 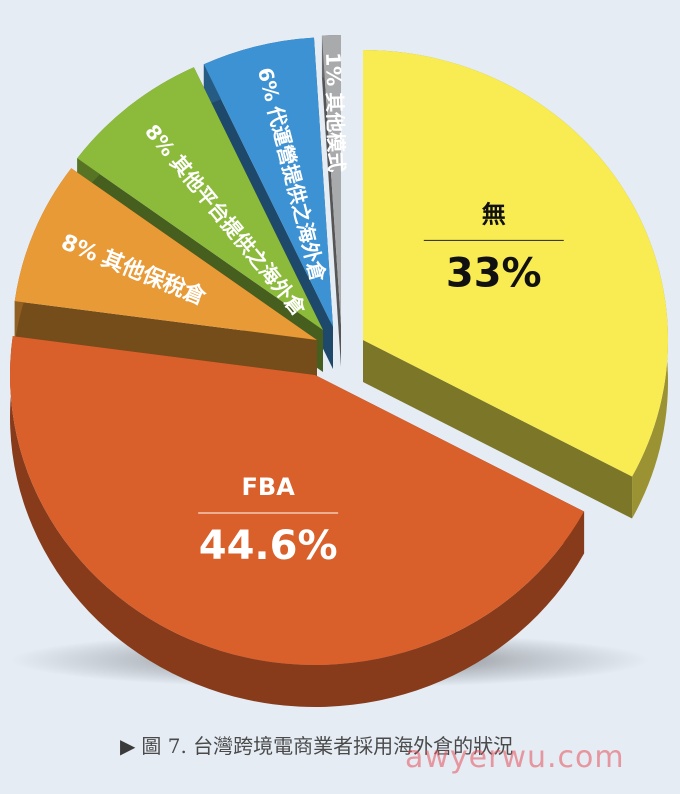 What do you see at coordinates (336, 132) in the screenshot?
I see `slice-name-5: 其他模式` at bounding box center [336, 132].